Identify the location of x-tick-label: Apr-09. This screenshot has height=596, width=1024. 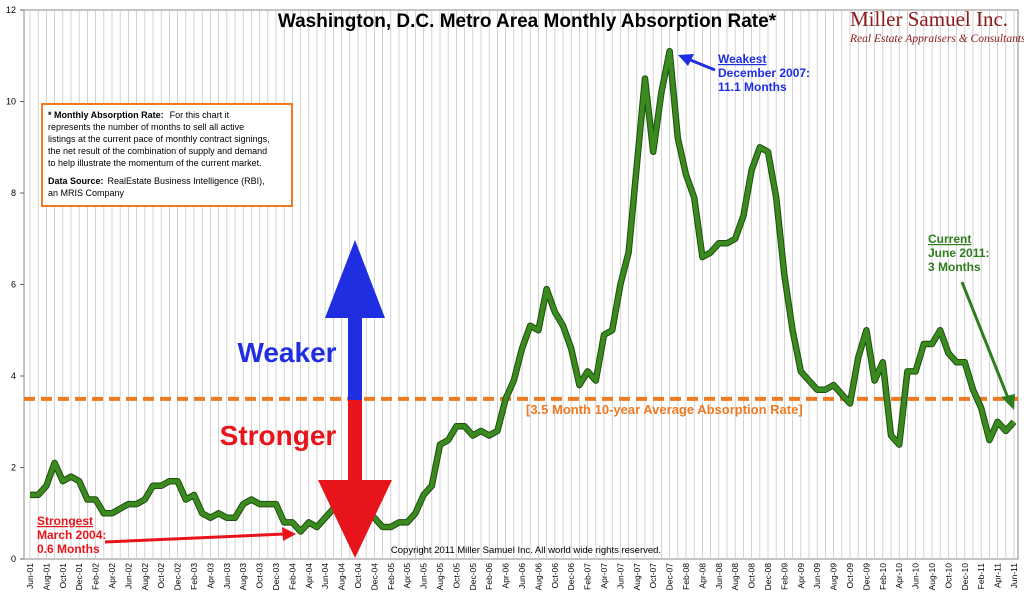
(801, 576).